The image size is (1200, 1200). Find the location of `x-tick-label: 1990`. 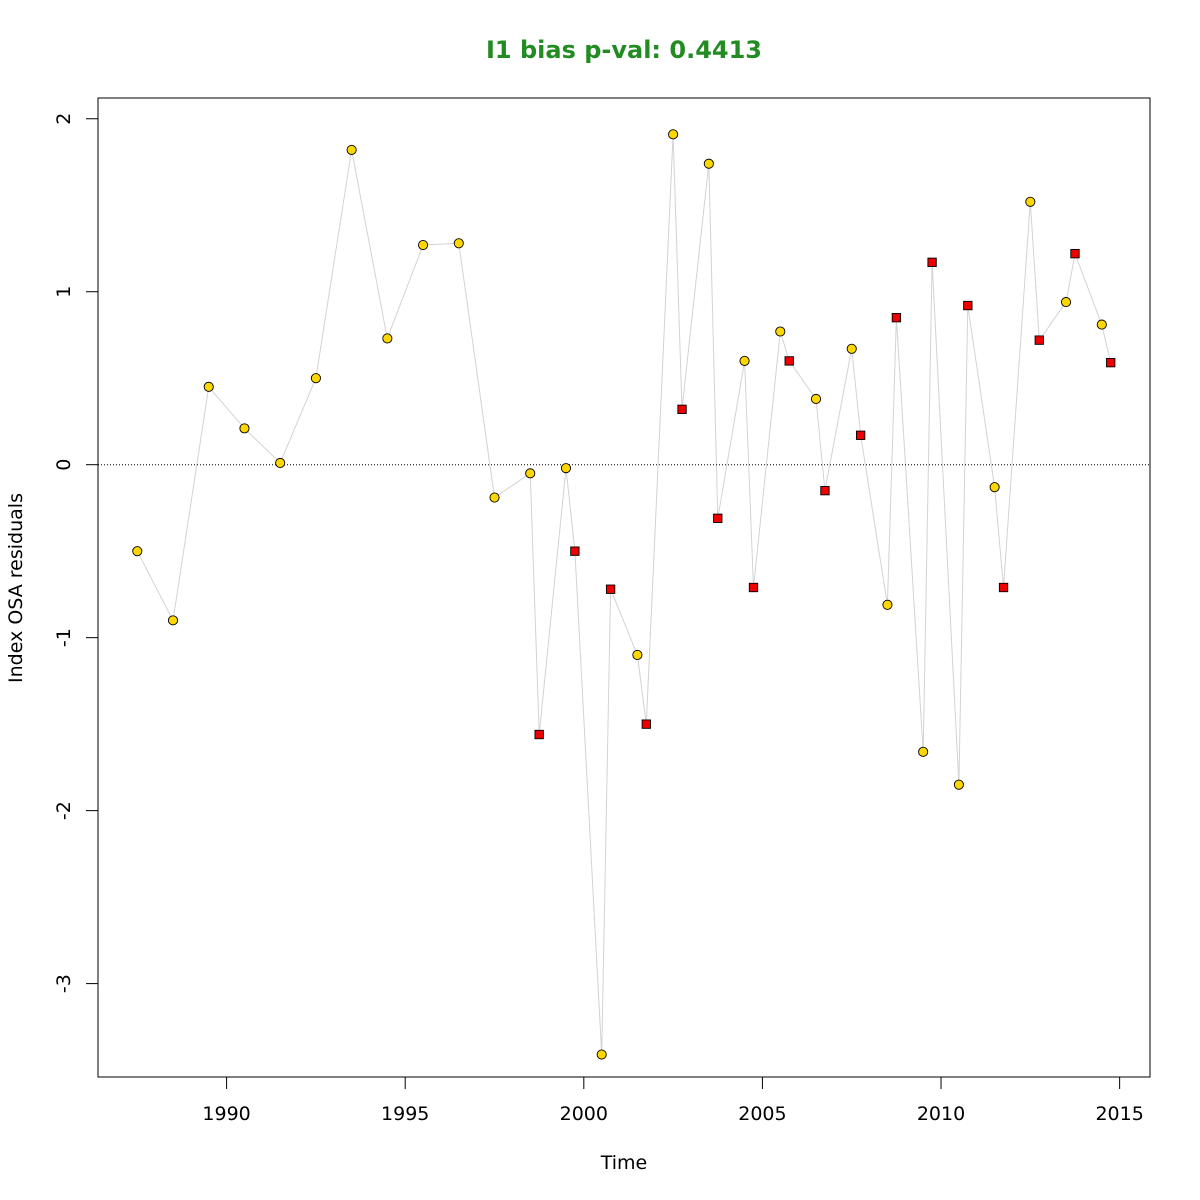

x-tick-label: 1990 is located at coordinates (226, 1114).